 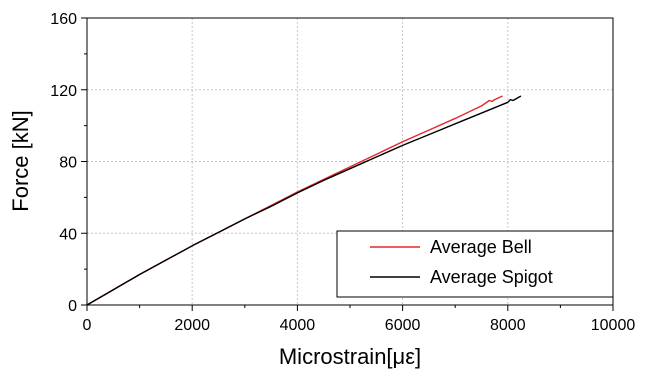 I want to click on legend-box, so click(x=475, y=264).